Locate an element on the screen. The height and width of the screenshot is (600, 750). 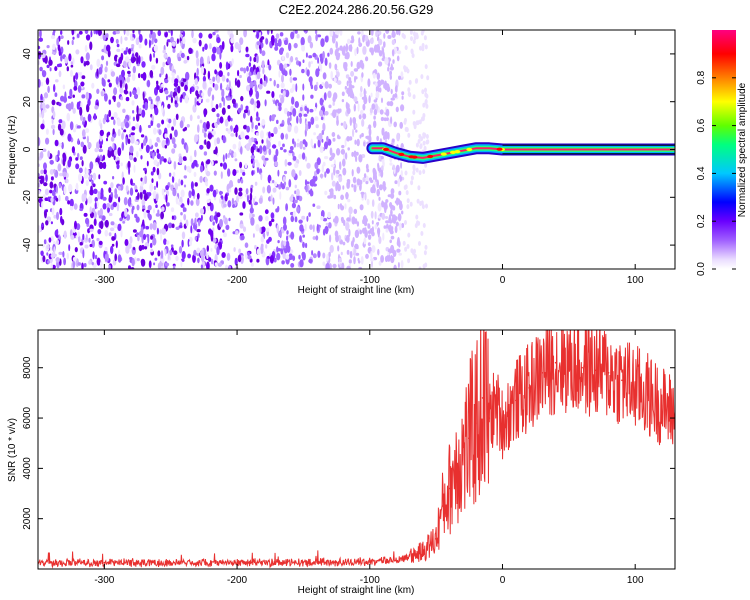
x-tick-label: -300 is located at coordinates (104, 280).